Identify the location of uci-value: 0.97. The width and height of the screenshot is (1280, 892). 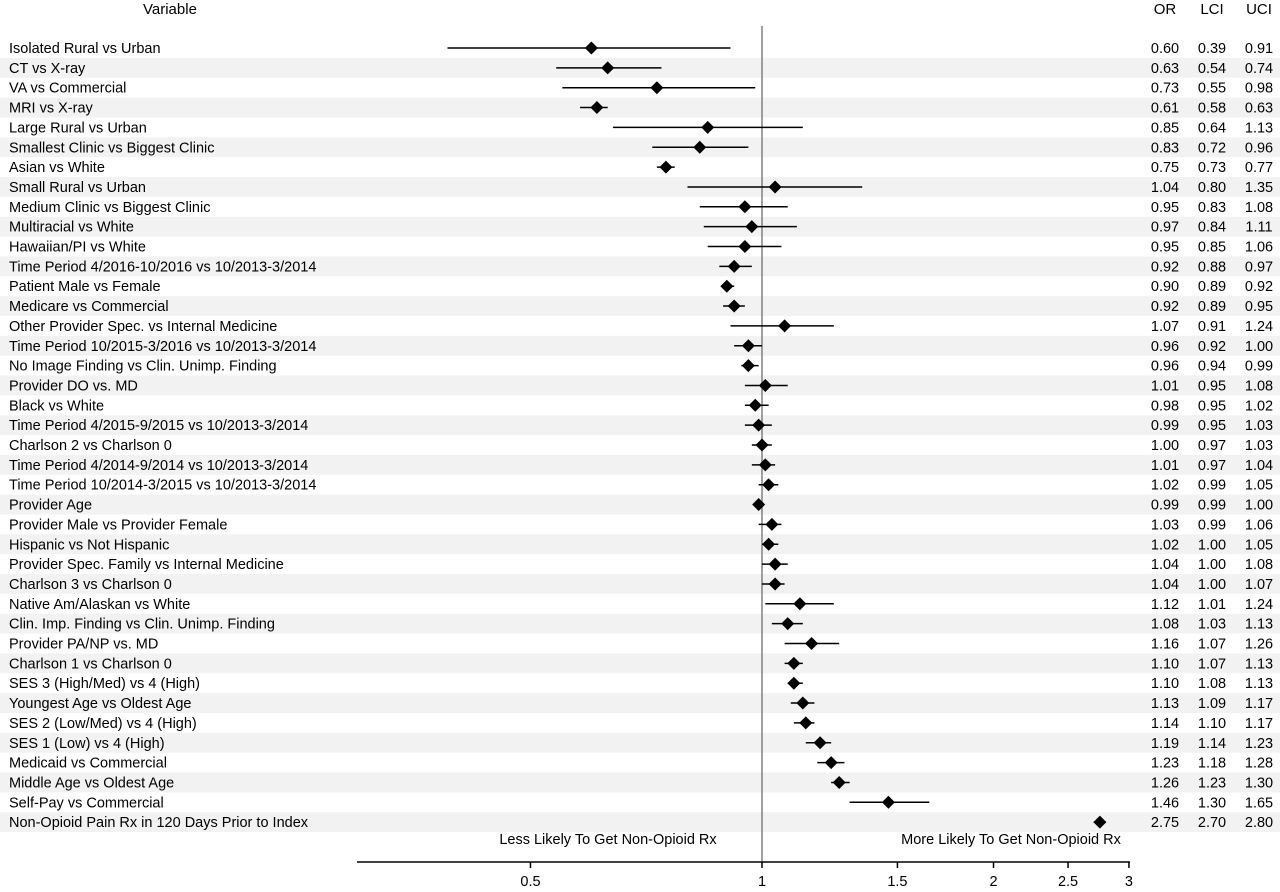
(1259, 267).